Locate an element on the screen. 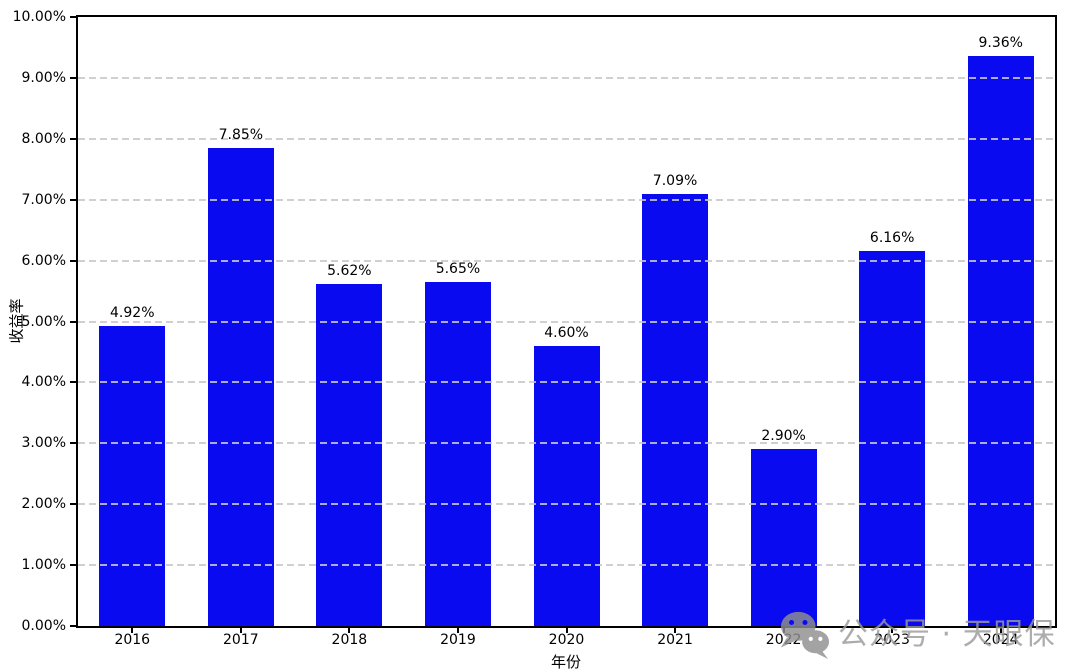  bar-value-label: 7.85% is located at coordinates (241, 134).